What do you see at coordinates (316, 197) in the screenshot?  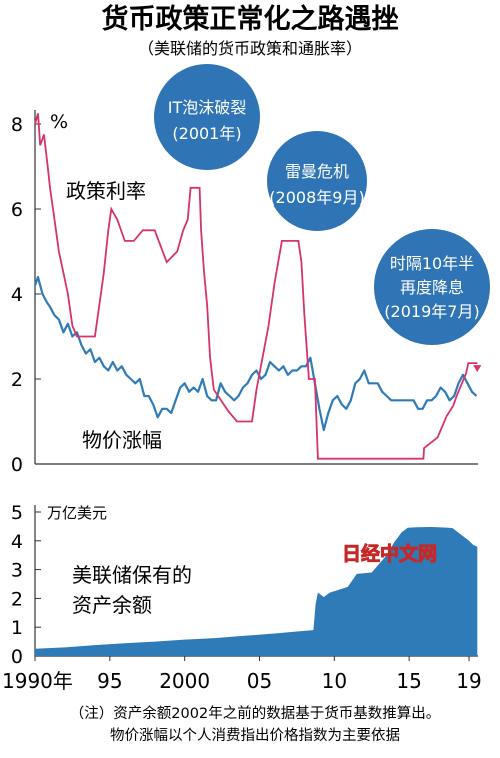 I see `annotation-text-lehman: (2008年9月)` at bounding box center [316, 197].